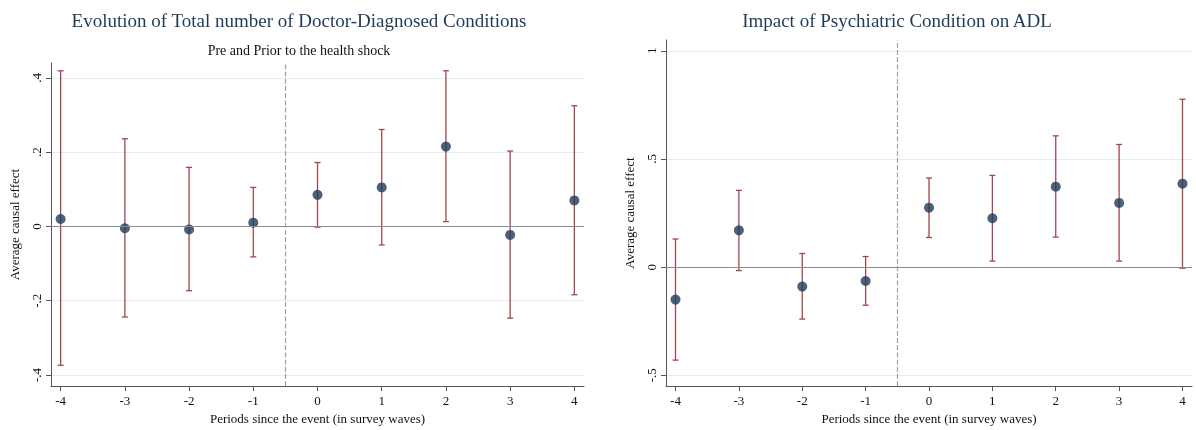 The width and height of the screenshot is (1196, 430). What do you see at coordinates (651, 375) in the screenshot?
I see `y-tick-label: -.5` at bounding box center [651, 375].